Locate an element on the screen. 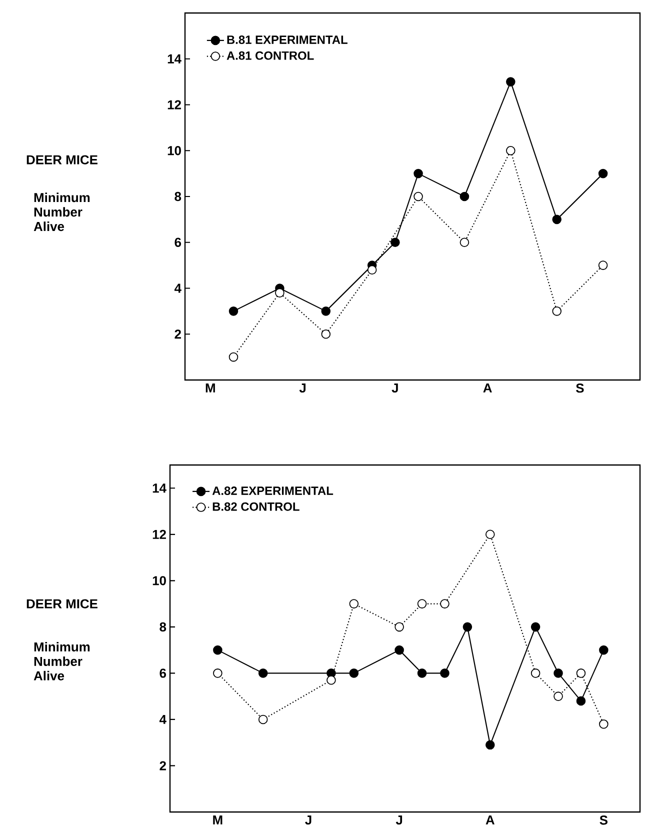  legend-label: B.82 CONTROL is located at coordinates (256, 506).